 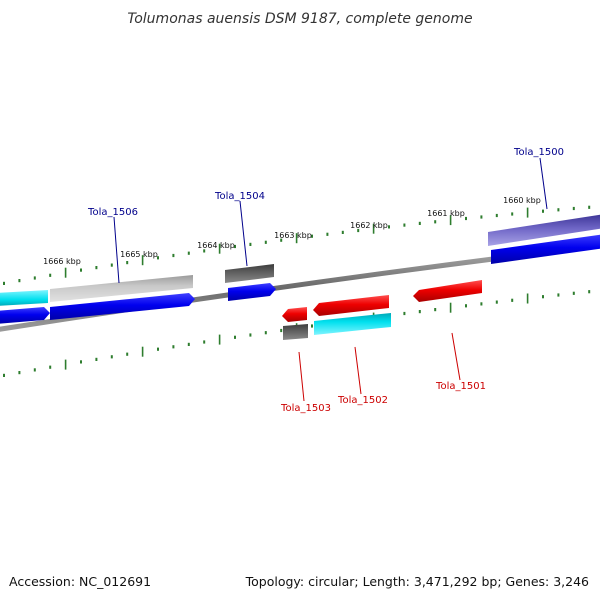 I want to click on feature-tola-1506-gray, so click(x=121, y=288).